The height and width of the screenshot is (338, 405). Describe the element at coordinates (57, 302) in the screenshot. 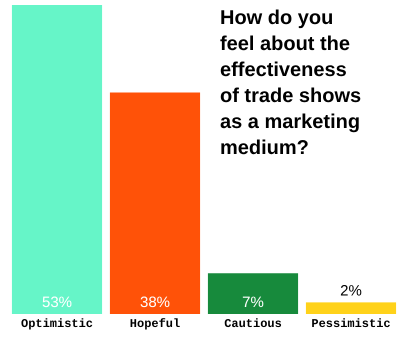

I see `data-label: 53%` at that location.